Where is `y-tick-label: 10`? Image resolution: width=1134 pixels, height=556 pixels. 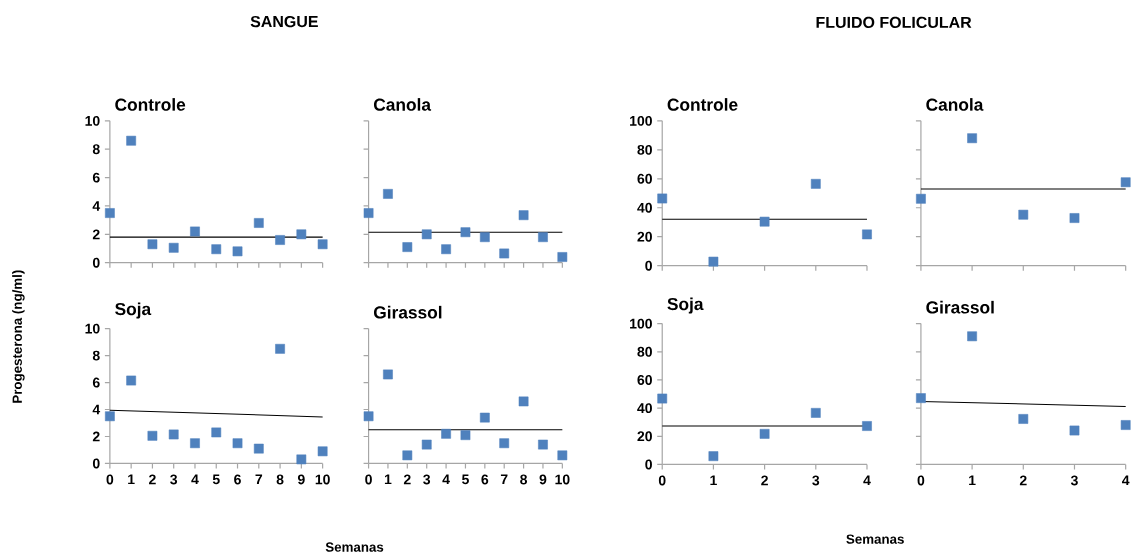
y-tick-label: 10 is located at coordinates (92, 120).